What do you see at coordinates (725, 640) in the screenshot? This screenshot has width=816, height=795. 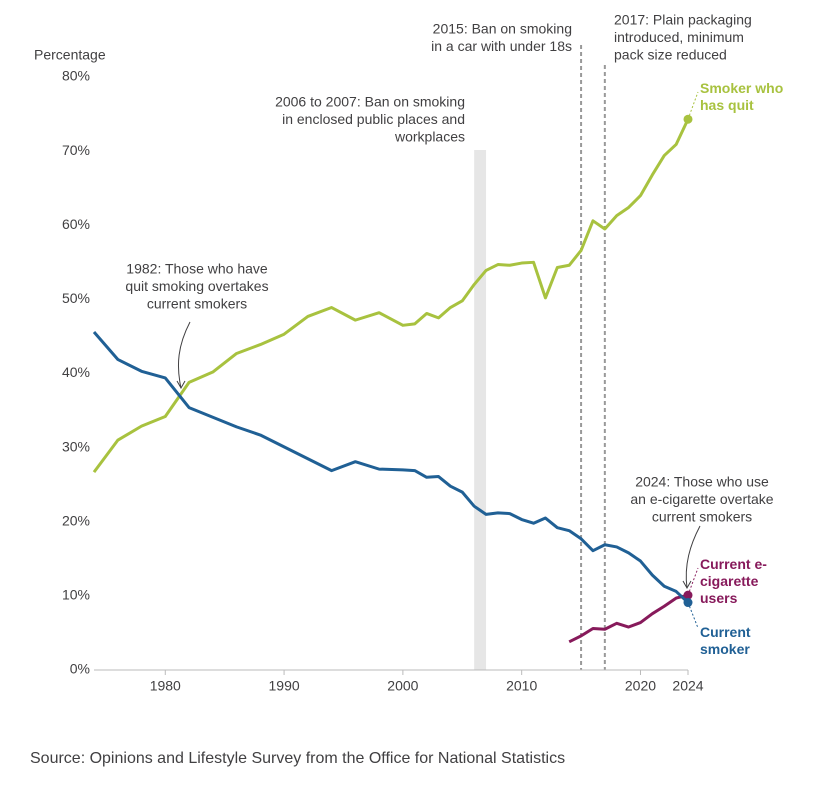 I see `series-label: Current smoker` at bounding box center [725, 640].